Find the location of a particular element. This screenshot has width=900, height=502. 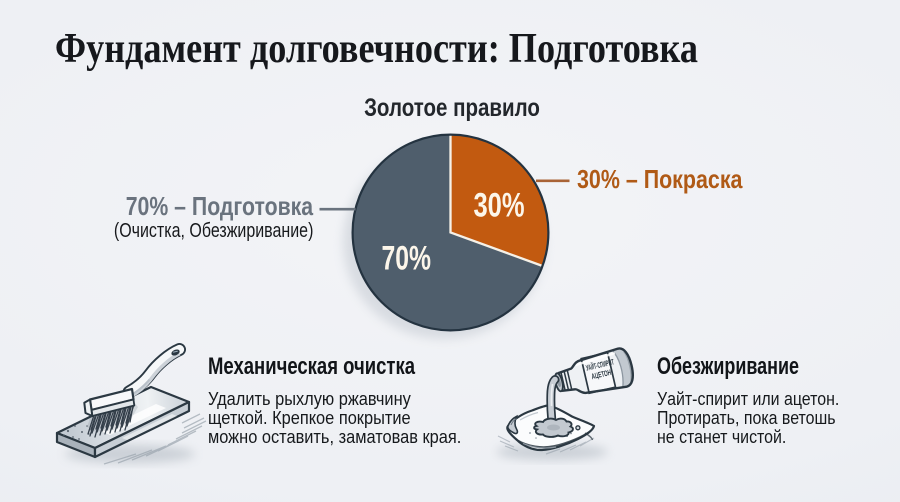

svg-text: 70% is located at coordinates (407, 259).